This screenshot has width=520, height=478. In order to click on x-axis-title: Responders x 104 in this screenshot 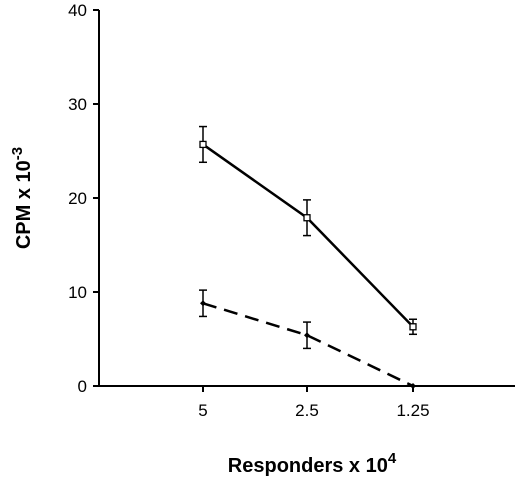, I will do `click(312, 463)`.